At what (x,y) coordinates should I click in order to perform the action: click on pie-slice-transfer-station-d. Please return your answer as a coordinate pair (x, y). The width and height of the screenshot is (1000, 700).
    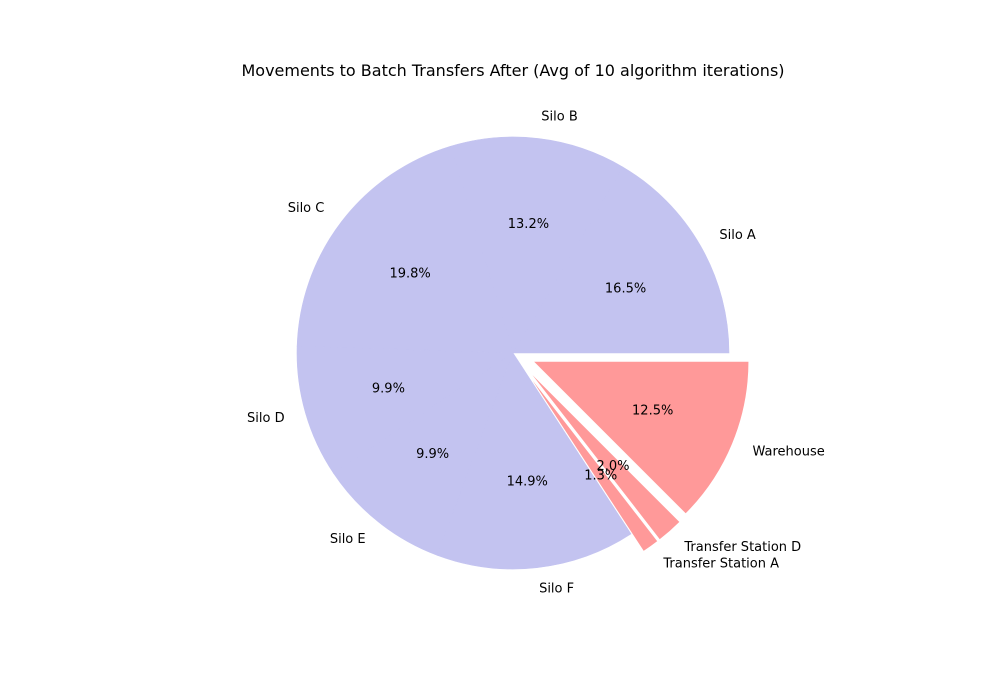
    Looking at the image, I should click on (603, 454).